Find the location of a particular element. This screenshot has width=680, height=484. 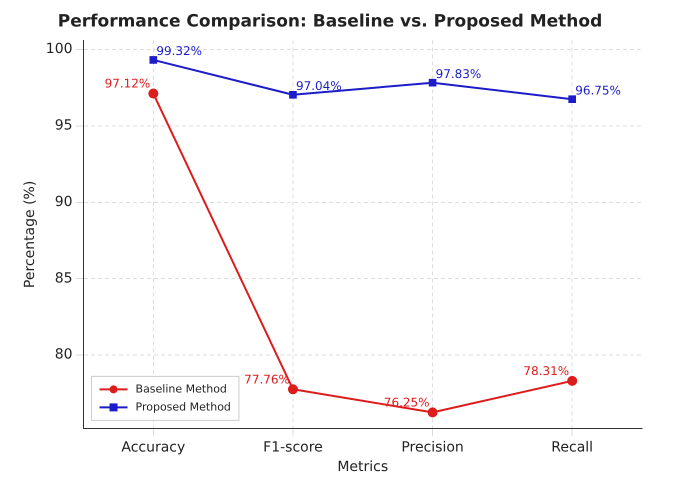

y-axis-title: Percentage (%) is located at coordinates (30, 234).